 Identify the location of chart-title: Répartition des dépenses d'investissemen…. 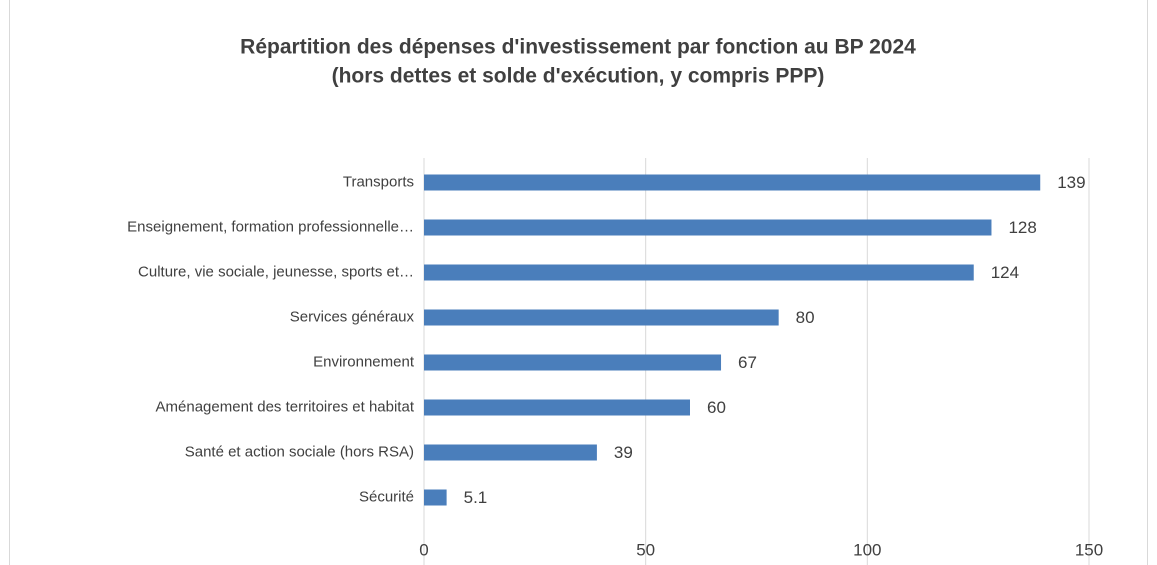
(578, 47).